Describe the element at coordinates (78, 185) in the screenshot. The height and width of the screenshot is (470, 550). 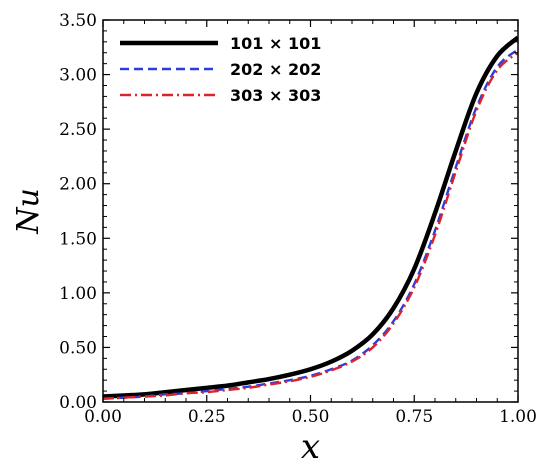
I see `y-tick-label: 2.00` at that location.